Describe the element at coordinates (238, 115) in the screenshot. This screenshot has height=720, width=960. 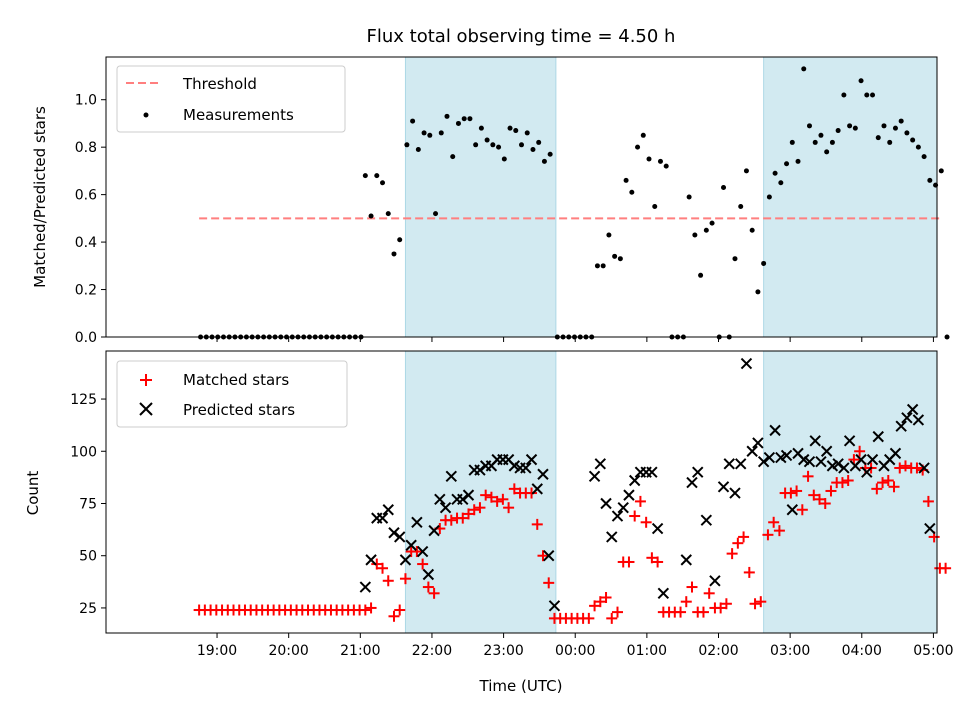
I see `measurements-legend-label: Measurements` at that location.